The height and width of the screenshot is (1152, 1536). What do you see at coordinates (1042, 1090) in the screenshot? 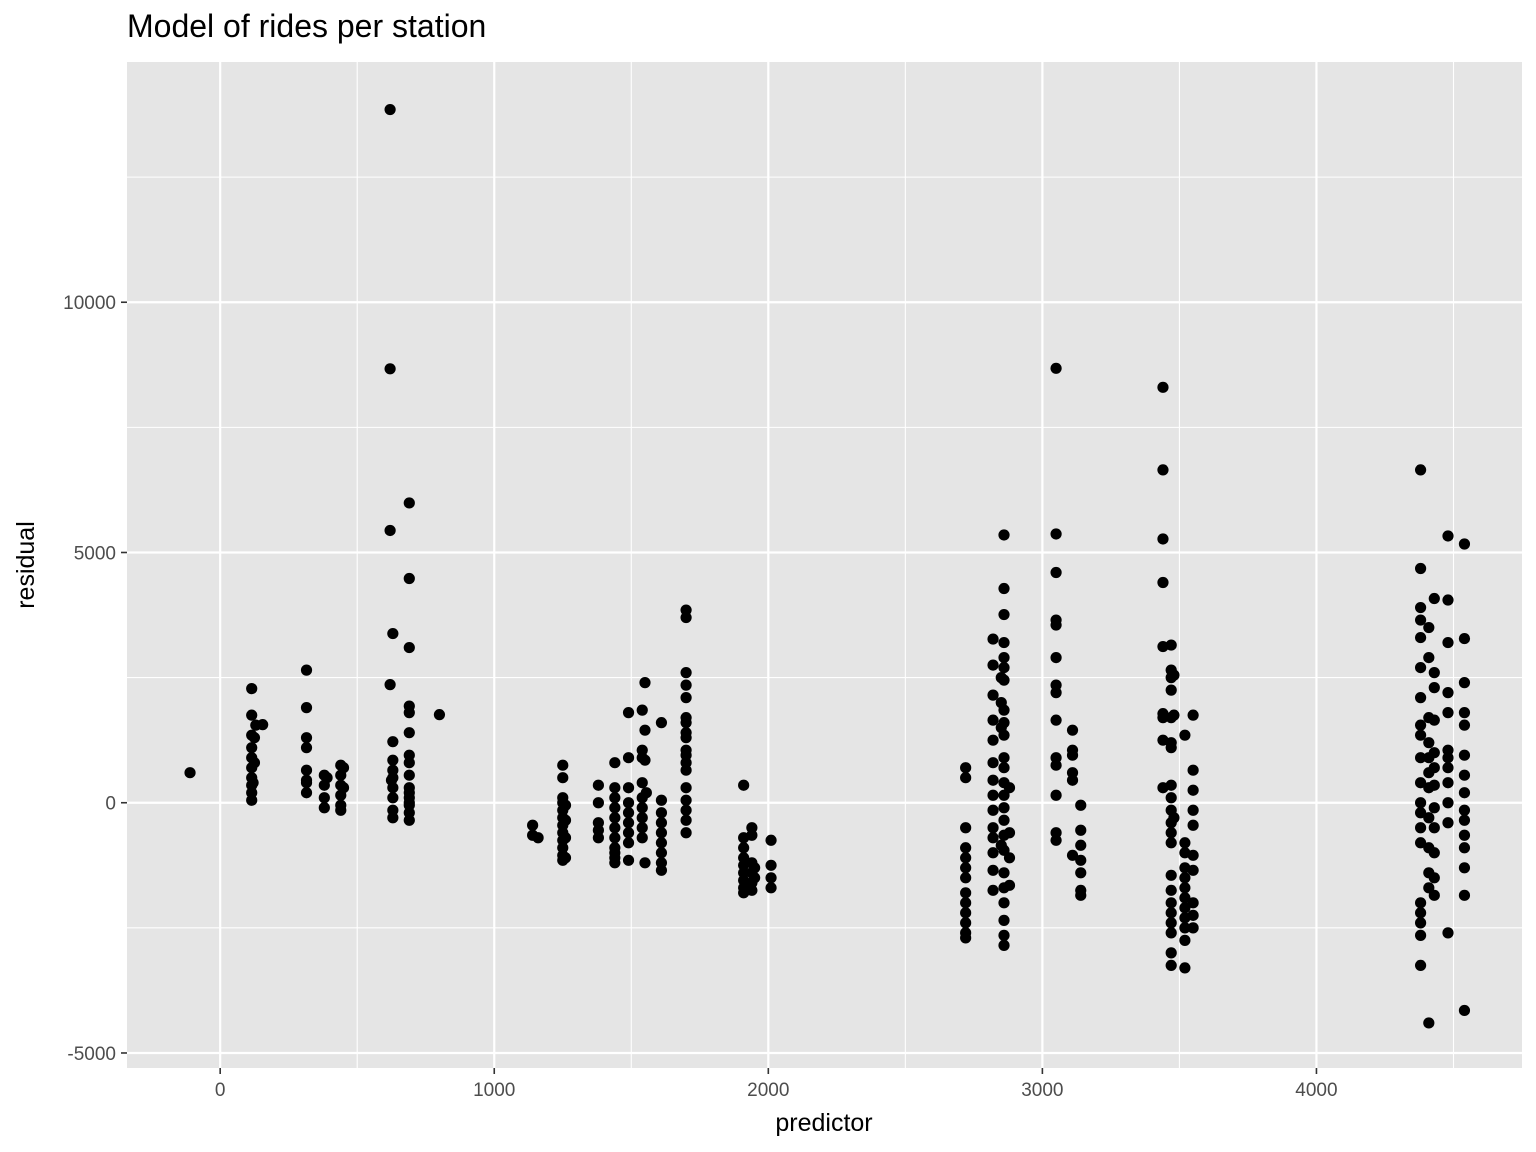
I see `x-tick-label: 3000` at bounding box center [1042, 1090].